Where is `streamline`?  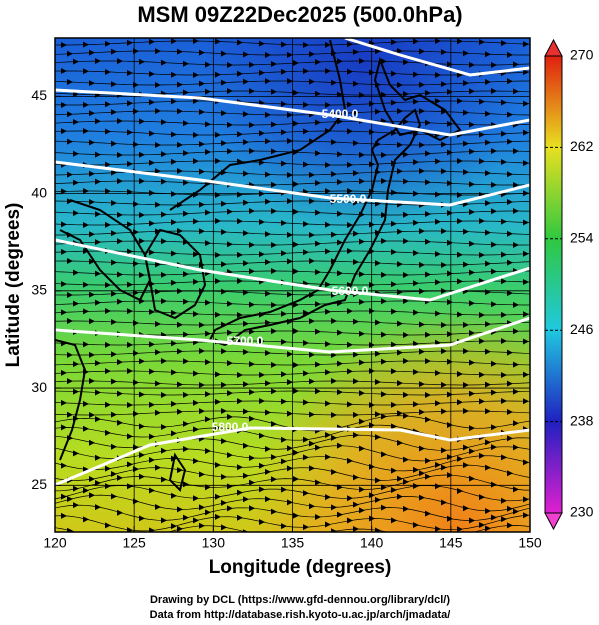 streamline is located at coordinates (292, 73).